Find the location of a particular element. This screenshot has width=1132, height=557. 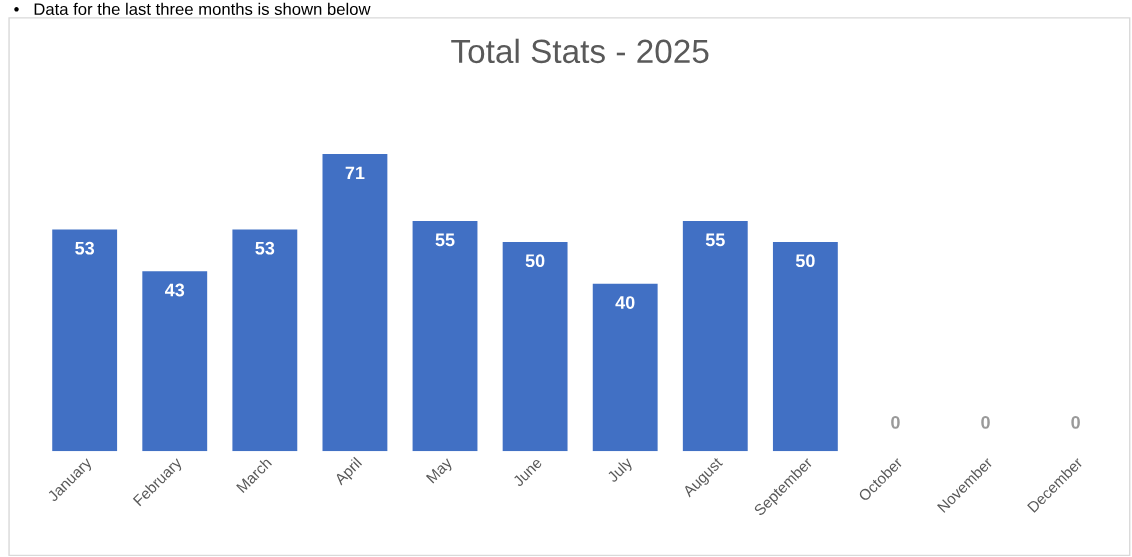

data-label: 71 is located at coordinates (355, 173).